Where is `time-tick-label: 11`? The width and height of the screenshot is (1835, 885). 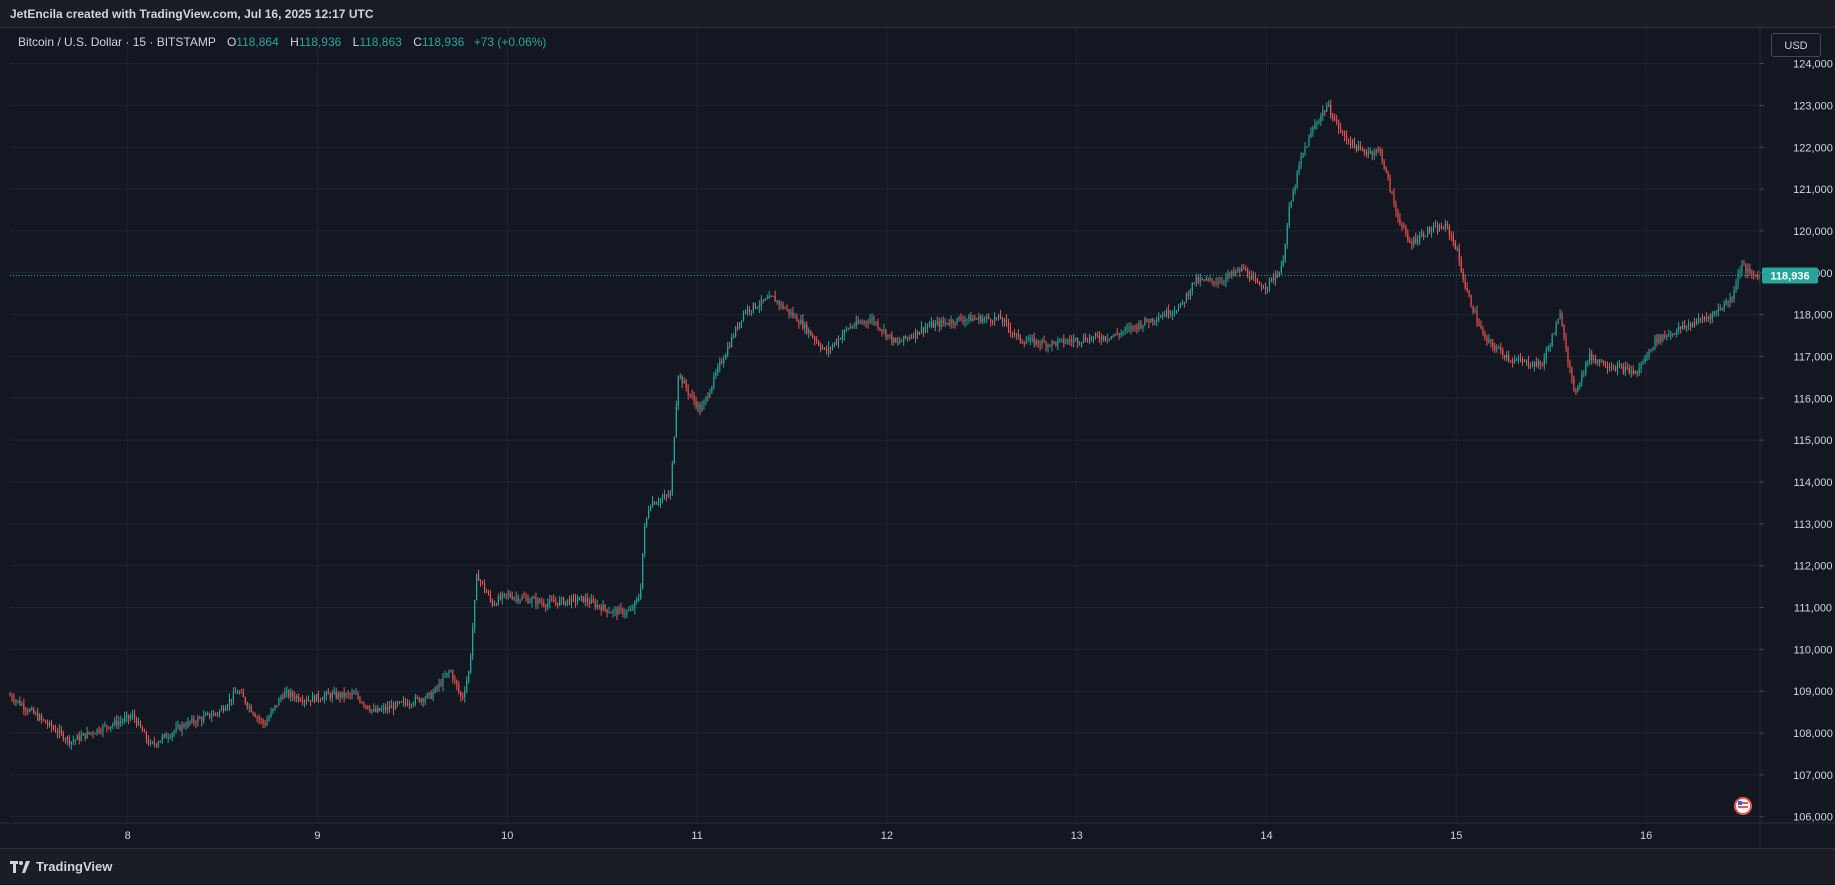
time-tick-label: 11 is located at coordinates (696, 836).